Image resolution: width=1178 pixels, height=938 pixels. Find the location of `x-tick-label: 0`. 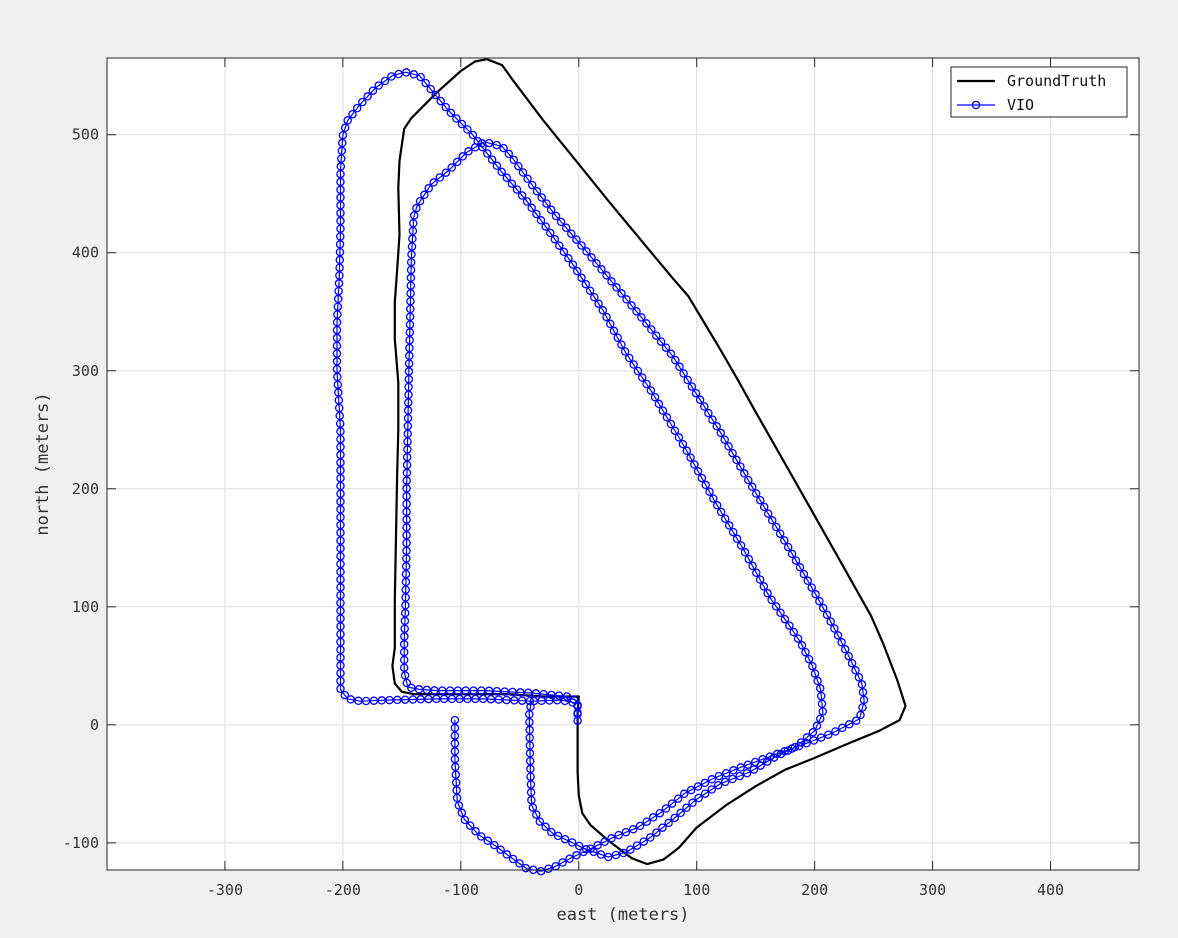

x-tick-label: 0 is located at coordinates (578, 890).